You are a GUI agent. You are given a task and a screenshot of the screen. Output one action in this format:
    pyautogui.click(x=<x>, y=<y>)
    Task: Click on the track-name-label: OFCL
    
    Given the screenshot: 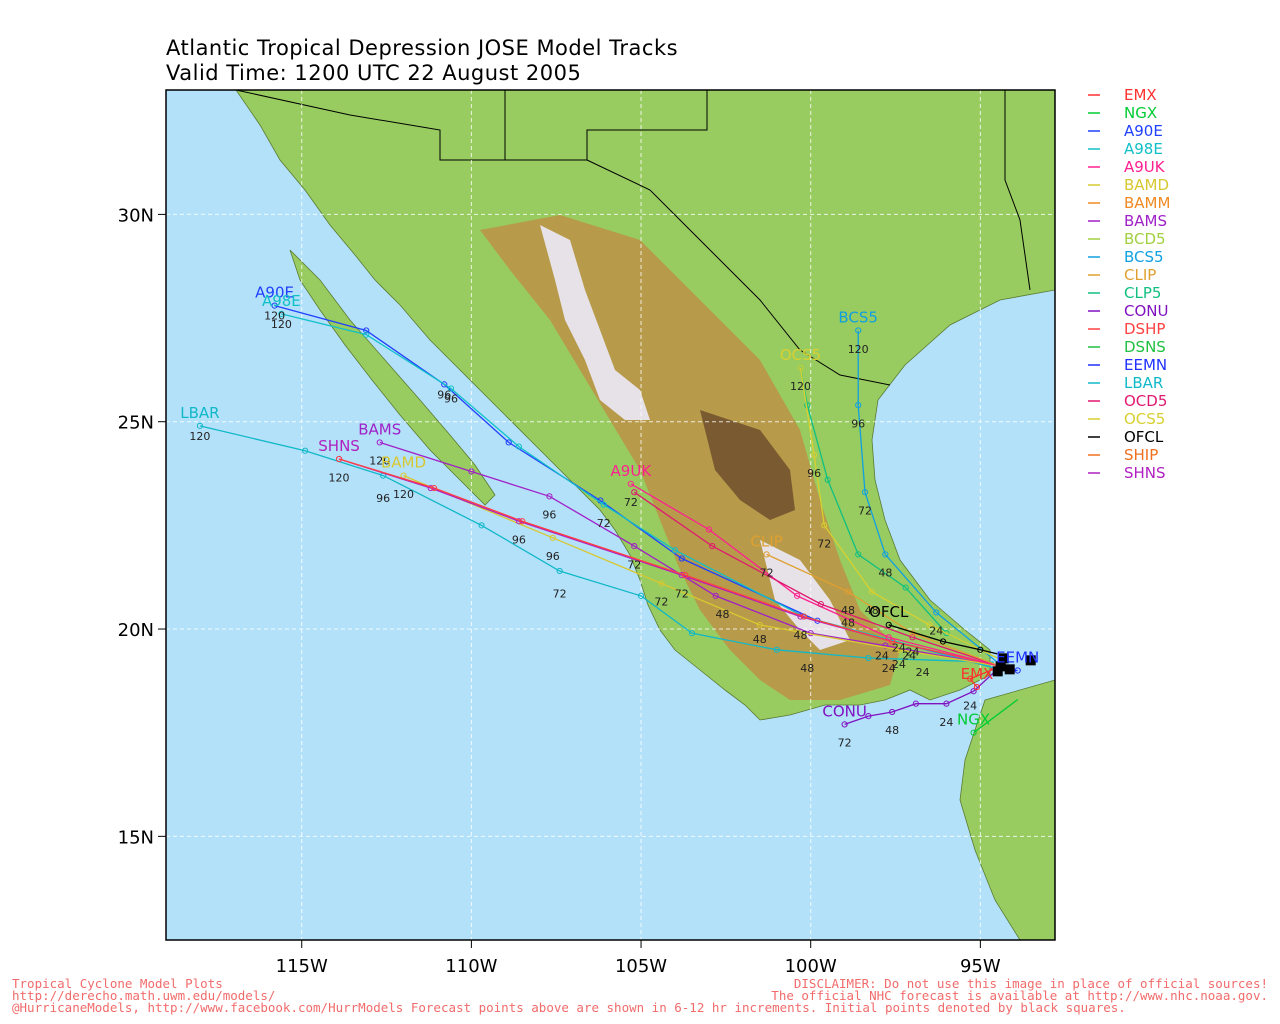 What is the action you would take?
    pyautogui.click(x=889, y=612)
    